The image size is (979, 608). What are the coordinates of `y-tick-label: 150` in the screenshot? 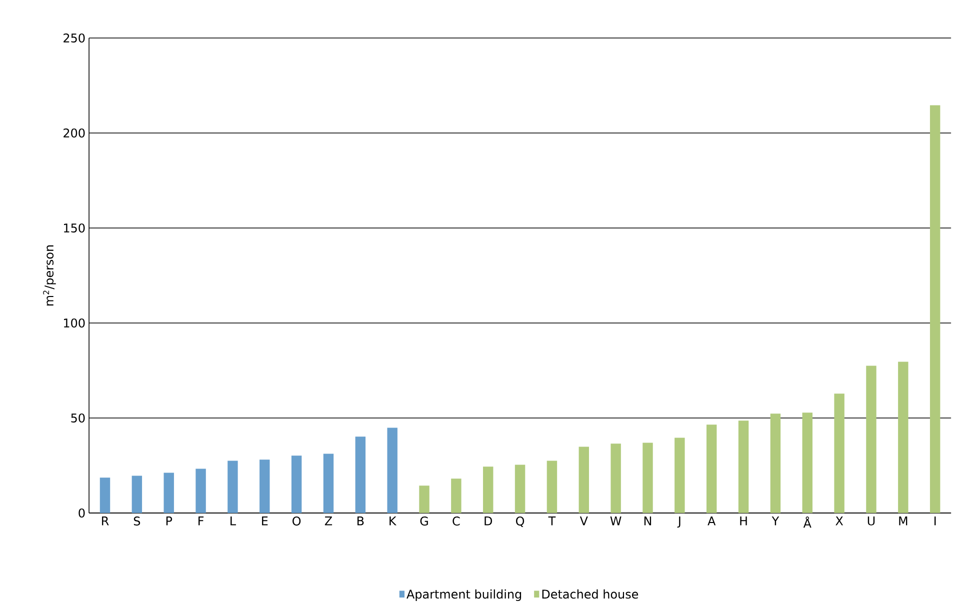 It's located at (74, 228).